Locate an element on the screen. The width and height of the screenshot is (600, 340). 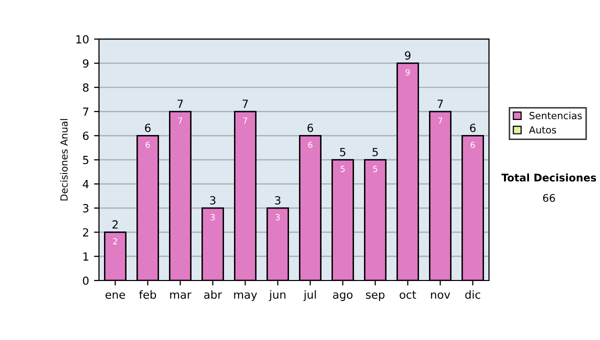
y-tick-label: 3 is located at coordinates (85, 208).